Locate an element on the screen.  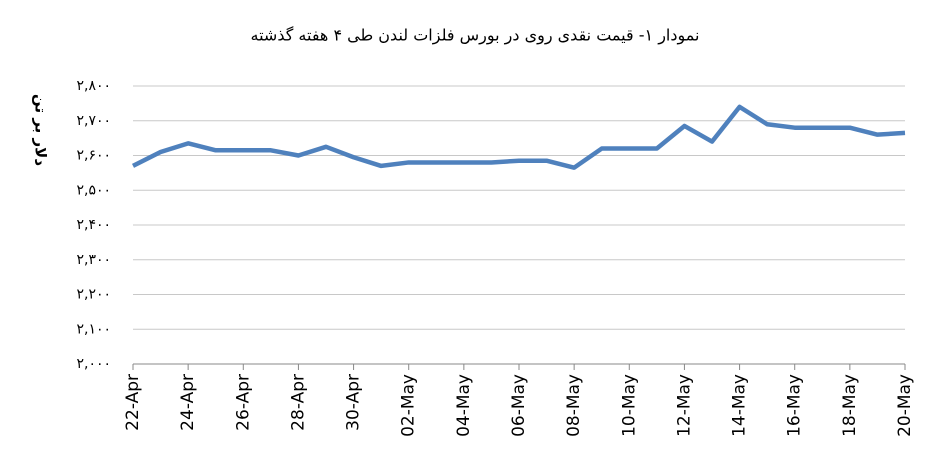
y-axis-title: دلار بر تن is located at coordinates (41, 130).